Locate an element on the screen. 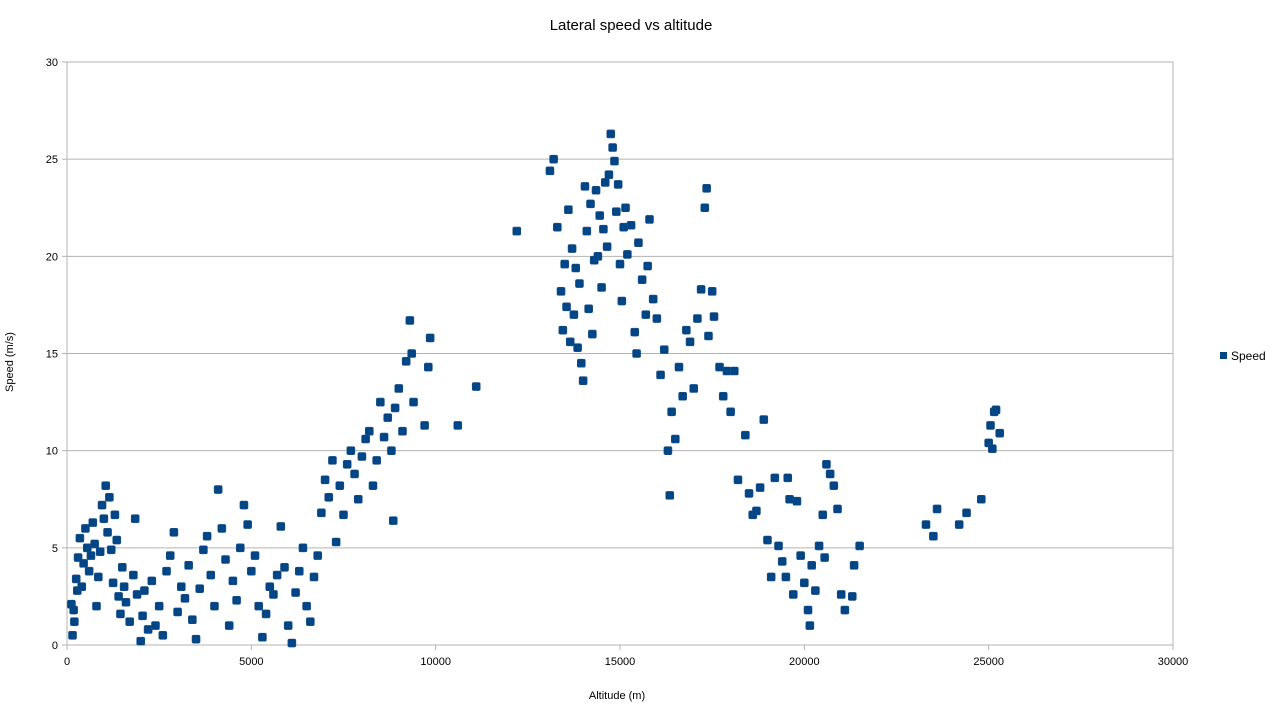 Image resolution: width=1280 pixels, height=720 pixels. x-tick-label: 10000 is located at coordinates (435, 662).